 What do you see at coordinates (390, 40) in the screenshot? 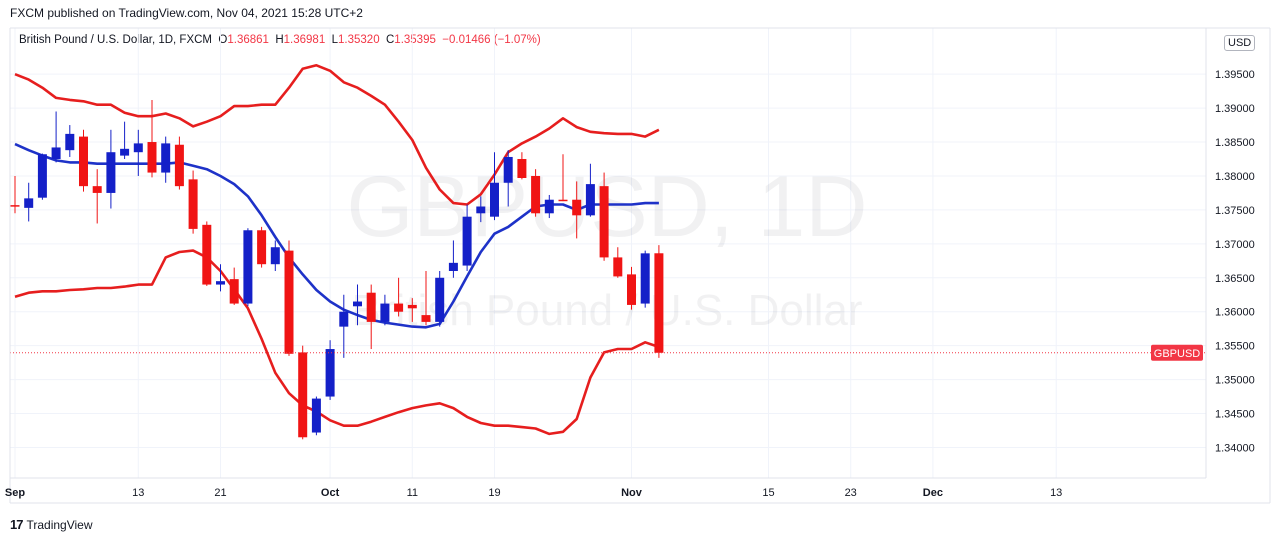
I see `close-label: C` at bounding box center [390, 40].